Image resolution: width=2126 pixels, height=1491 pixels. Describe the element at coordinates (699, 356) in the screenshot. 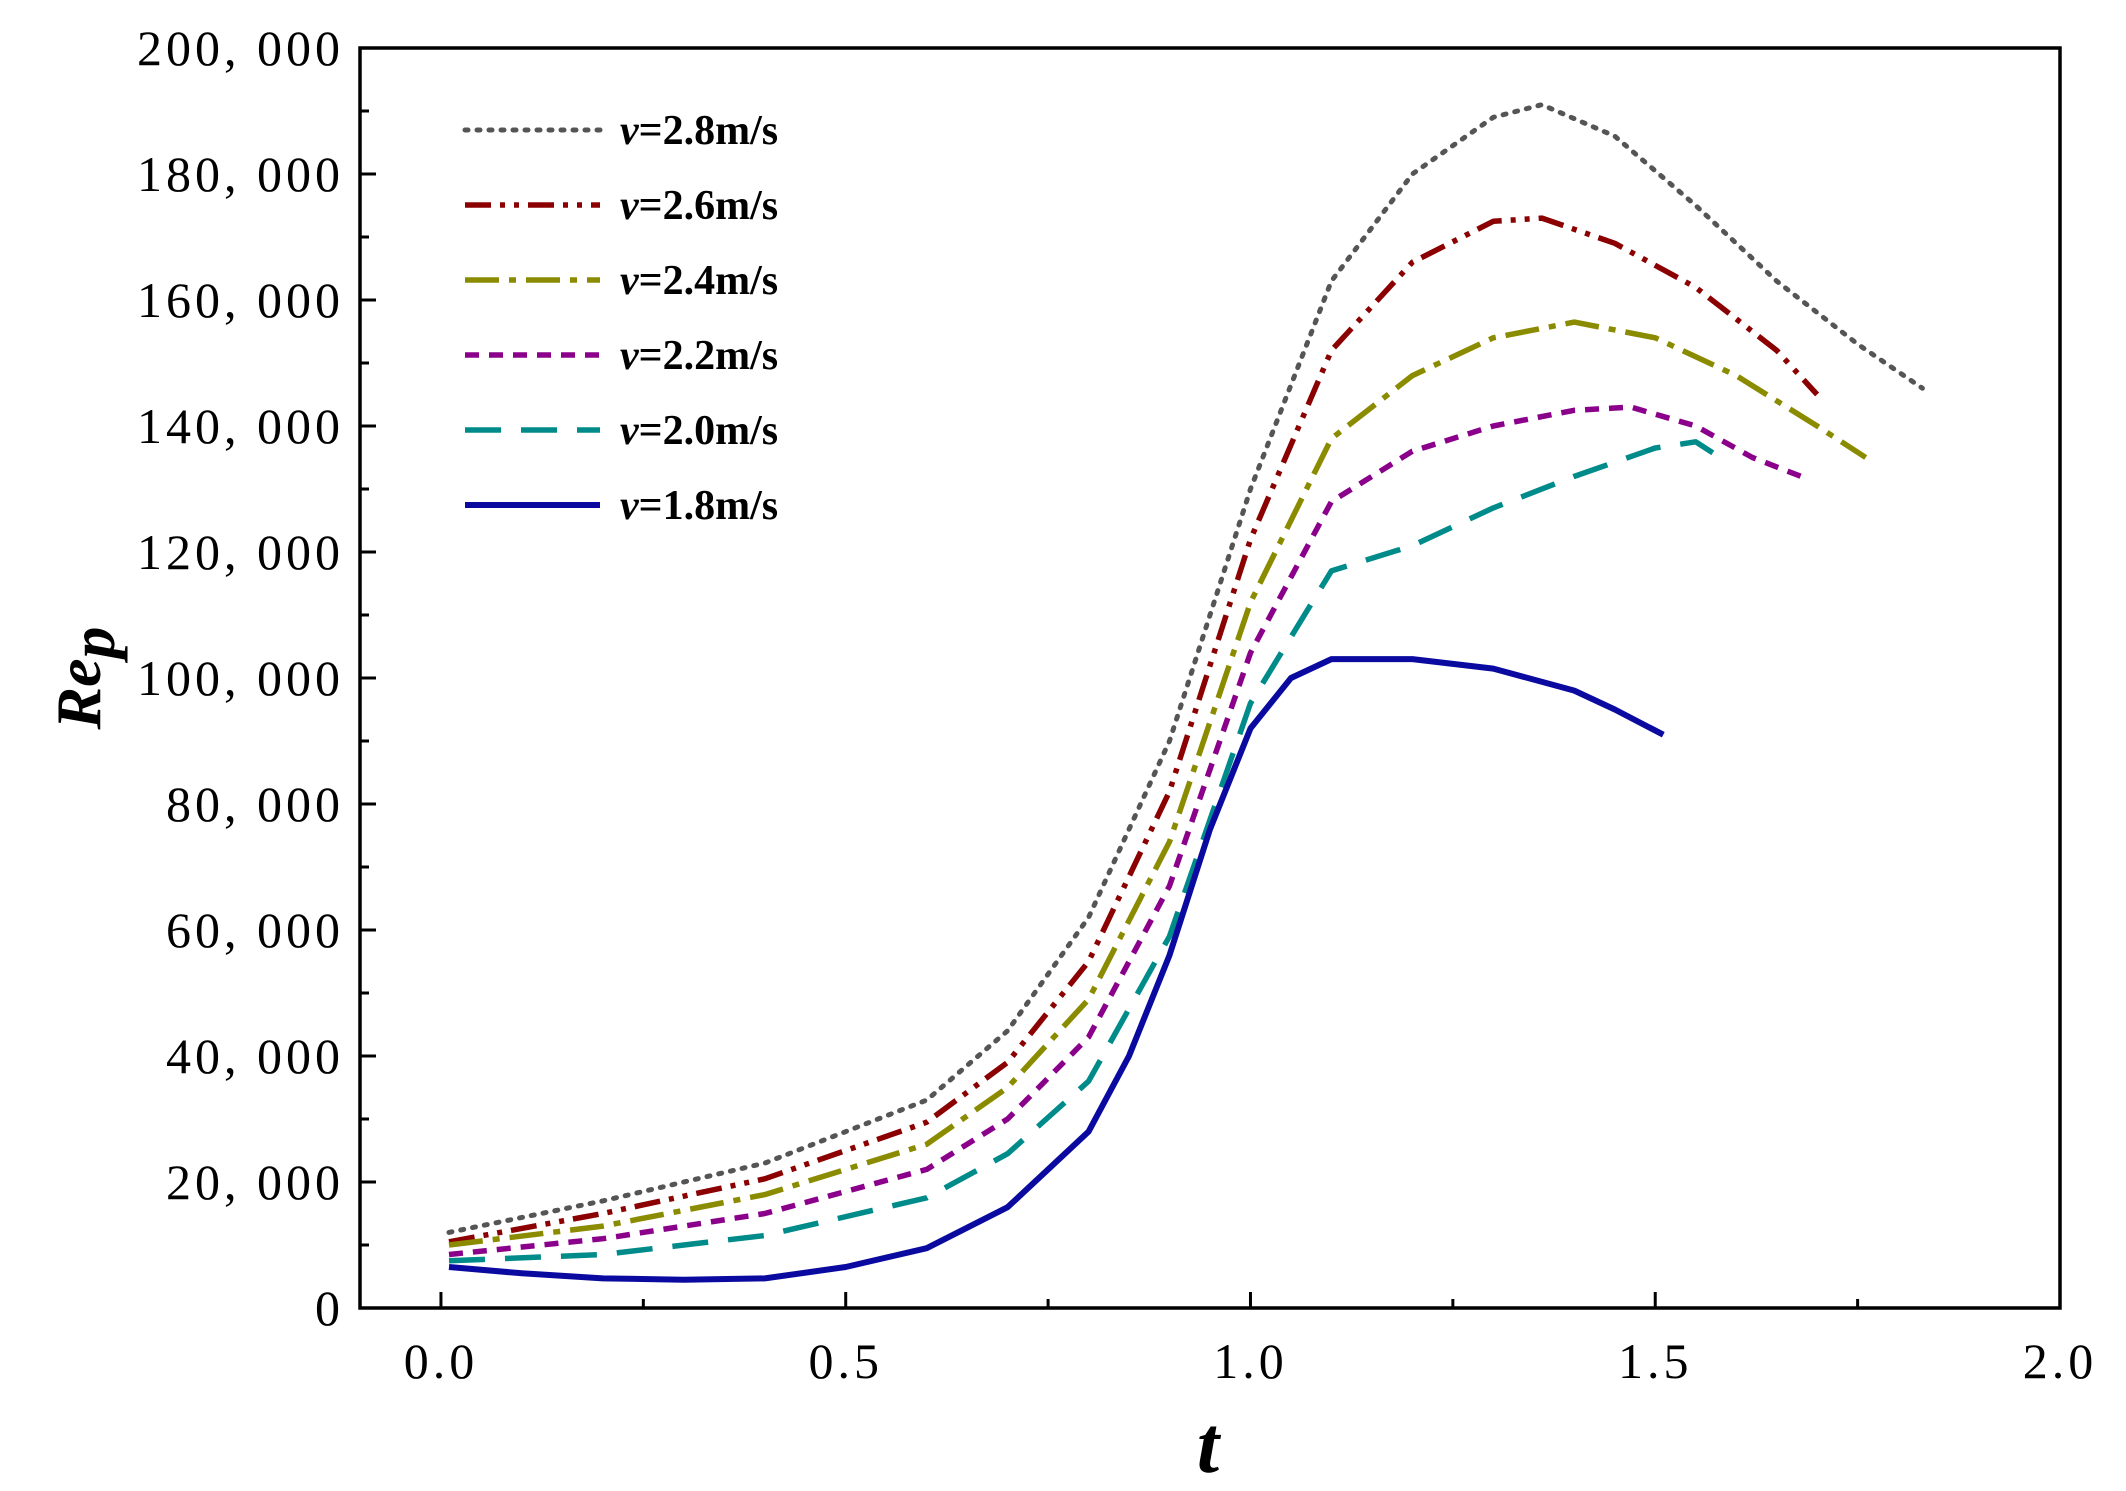

I see `legend-label: v=2.2m/s` at that location.